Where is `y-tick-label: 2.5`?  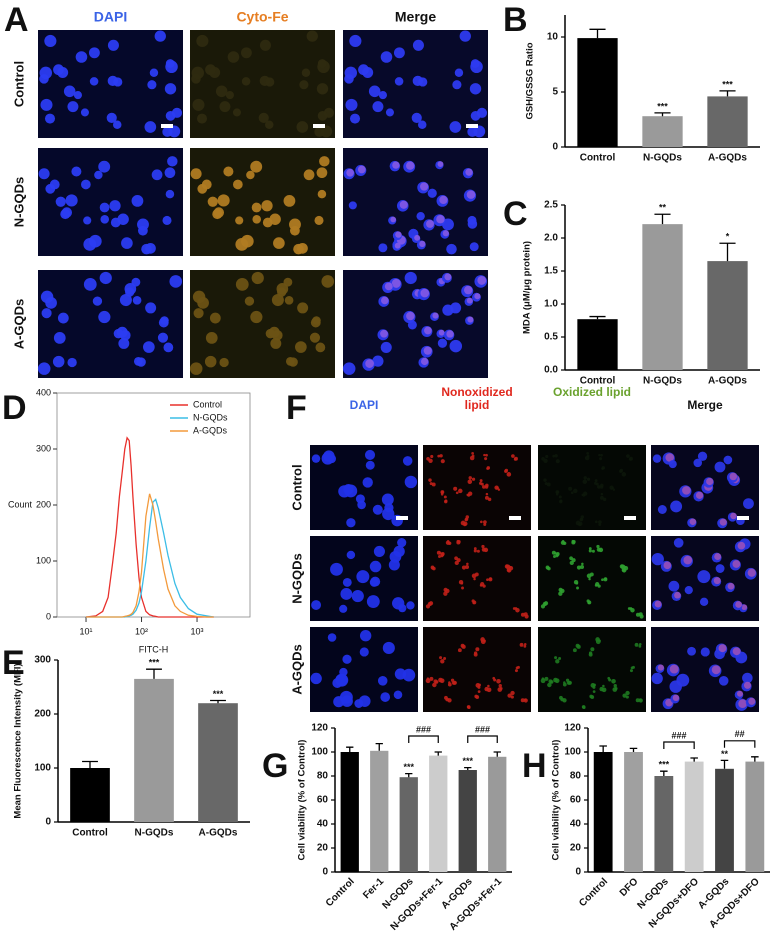
y-tick-label: 2.5 is located at coordinates (551, 205).